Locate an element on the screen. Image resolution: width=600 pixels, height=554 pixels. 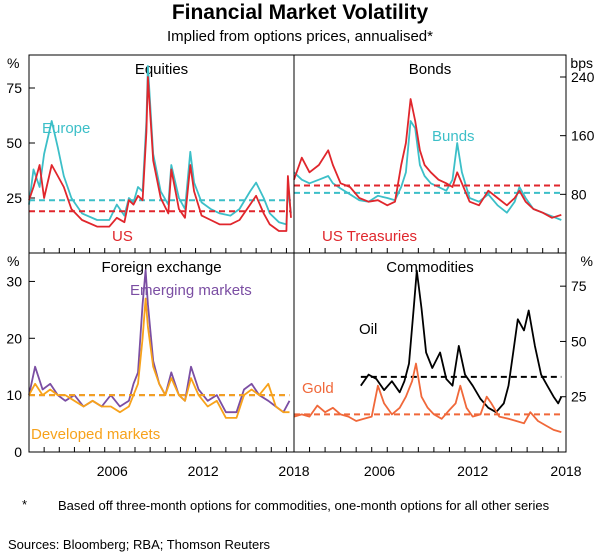
y-tick-label: 160 is located at coordinates (583, 136).